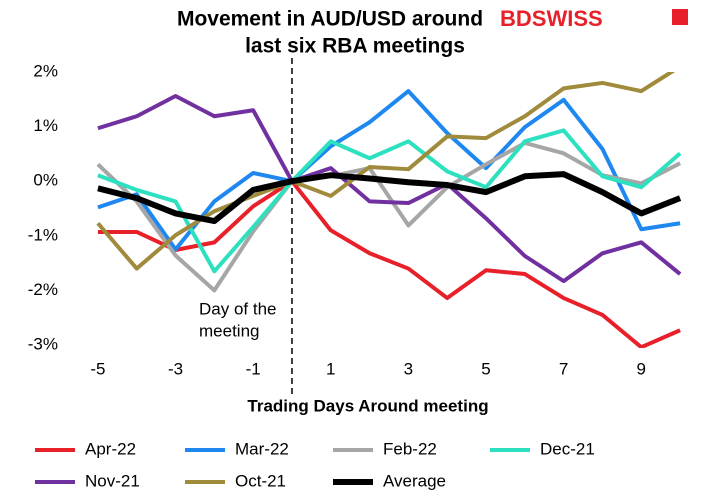 The width and height of the screenshot is (701, 499). I want to click on x-tick-label: 5, so click(485, 368).